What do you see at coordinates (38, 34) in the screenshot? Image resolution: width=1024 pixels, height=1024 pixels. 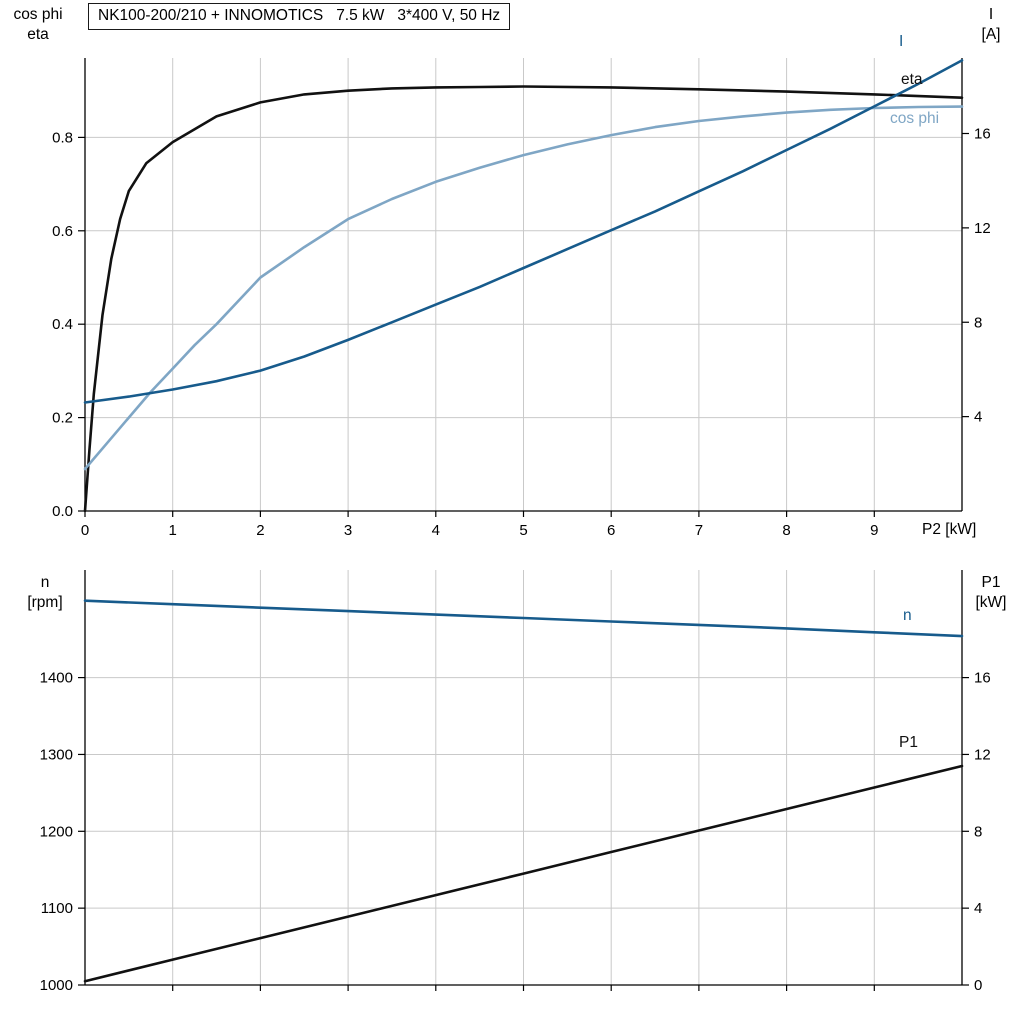 I see `axis-label-eta: eta` at bounding box center [38, 34].